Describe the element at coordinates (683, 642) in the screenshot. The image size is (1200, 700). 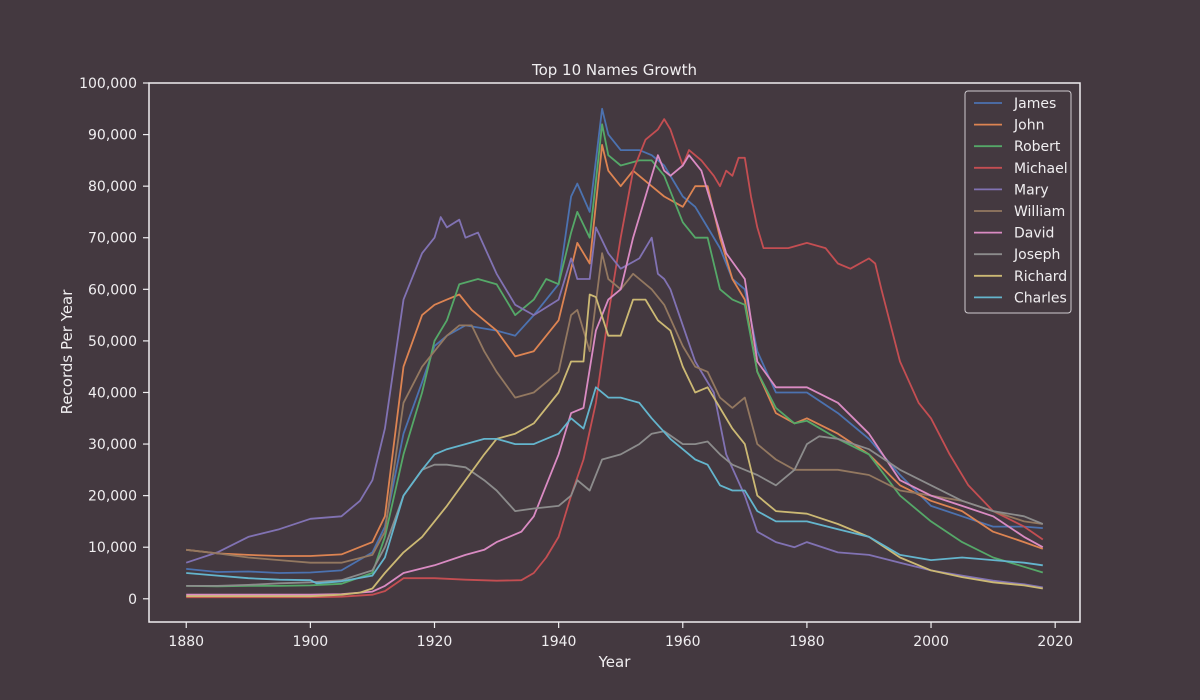
I see `x-tick-label: 1960` at that location.